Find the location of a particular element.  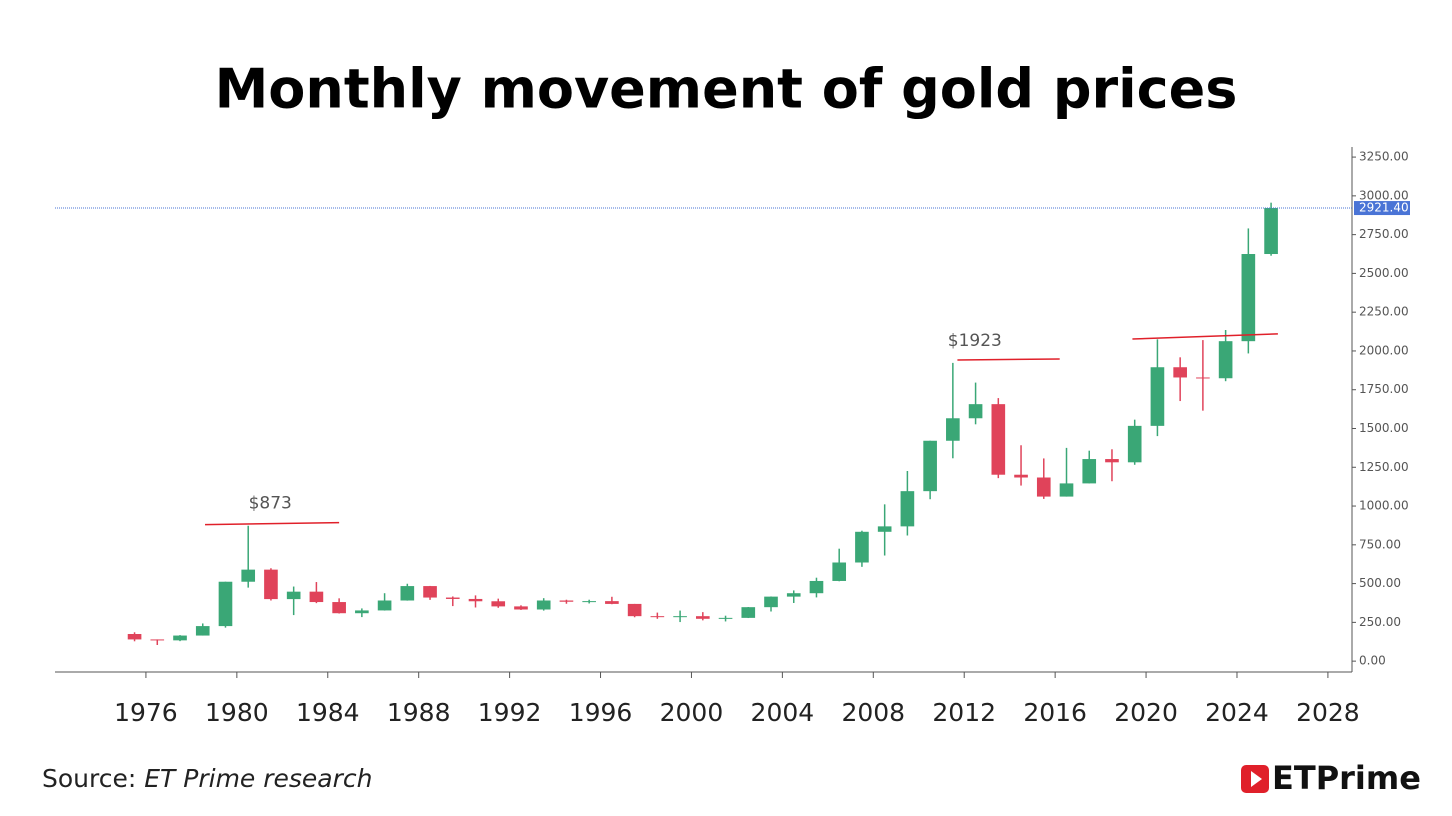

x-tick-label: 2000 is located at coordinates (692, 712).